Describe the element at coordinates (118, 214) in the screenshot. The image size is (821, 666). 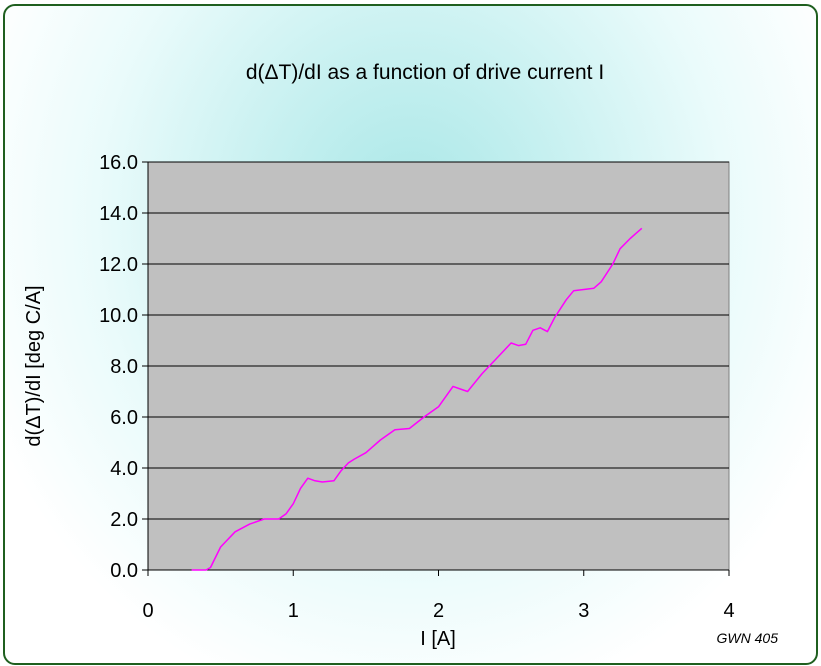
I see `y-tick-label: 14.0` at that location.